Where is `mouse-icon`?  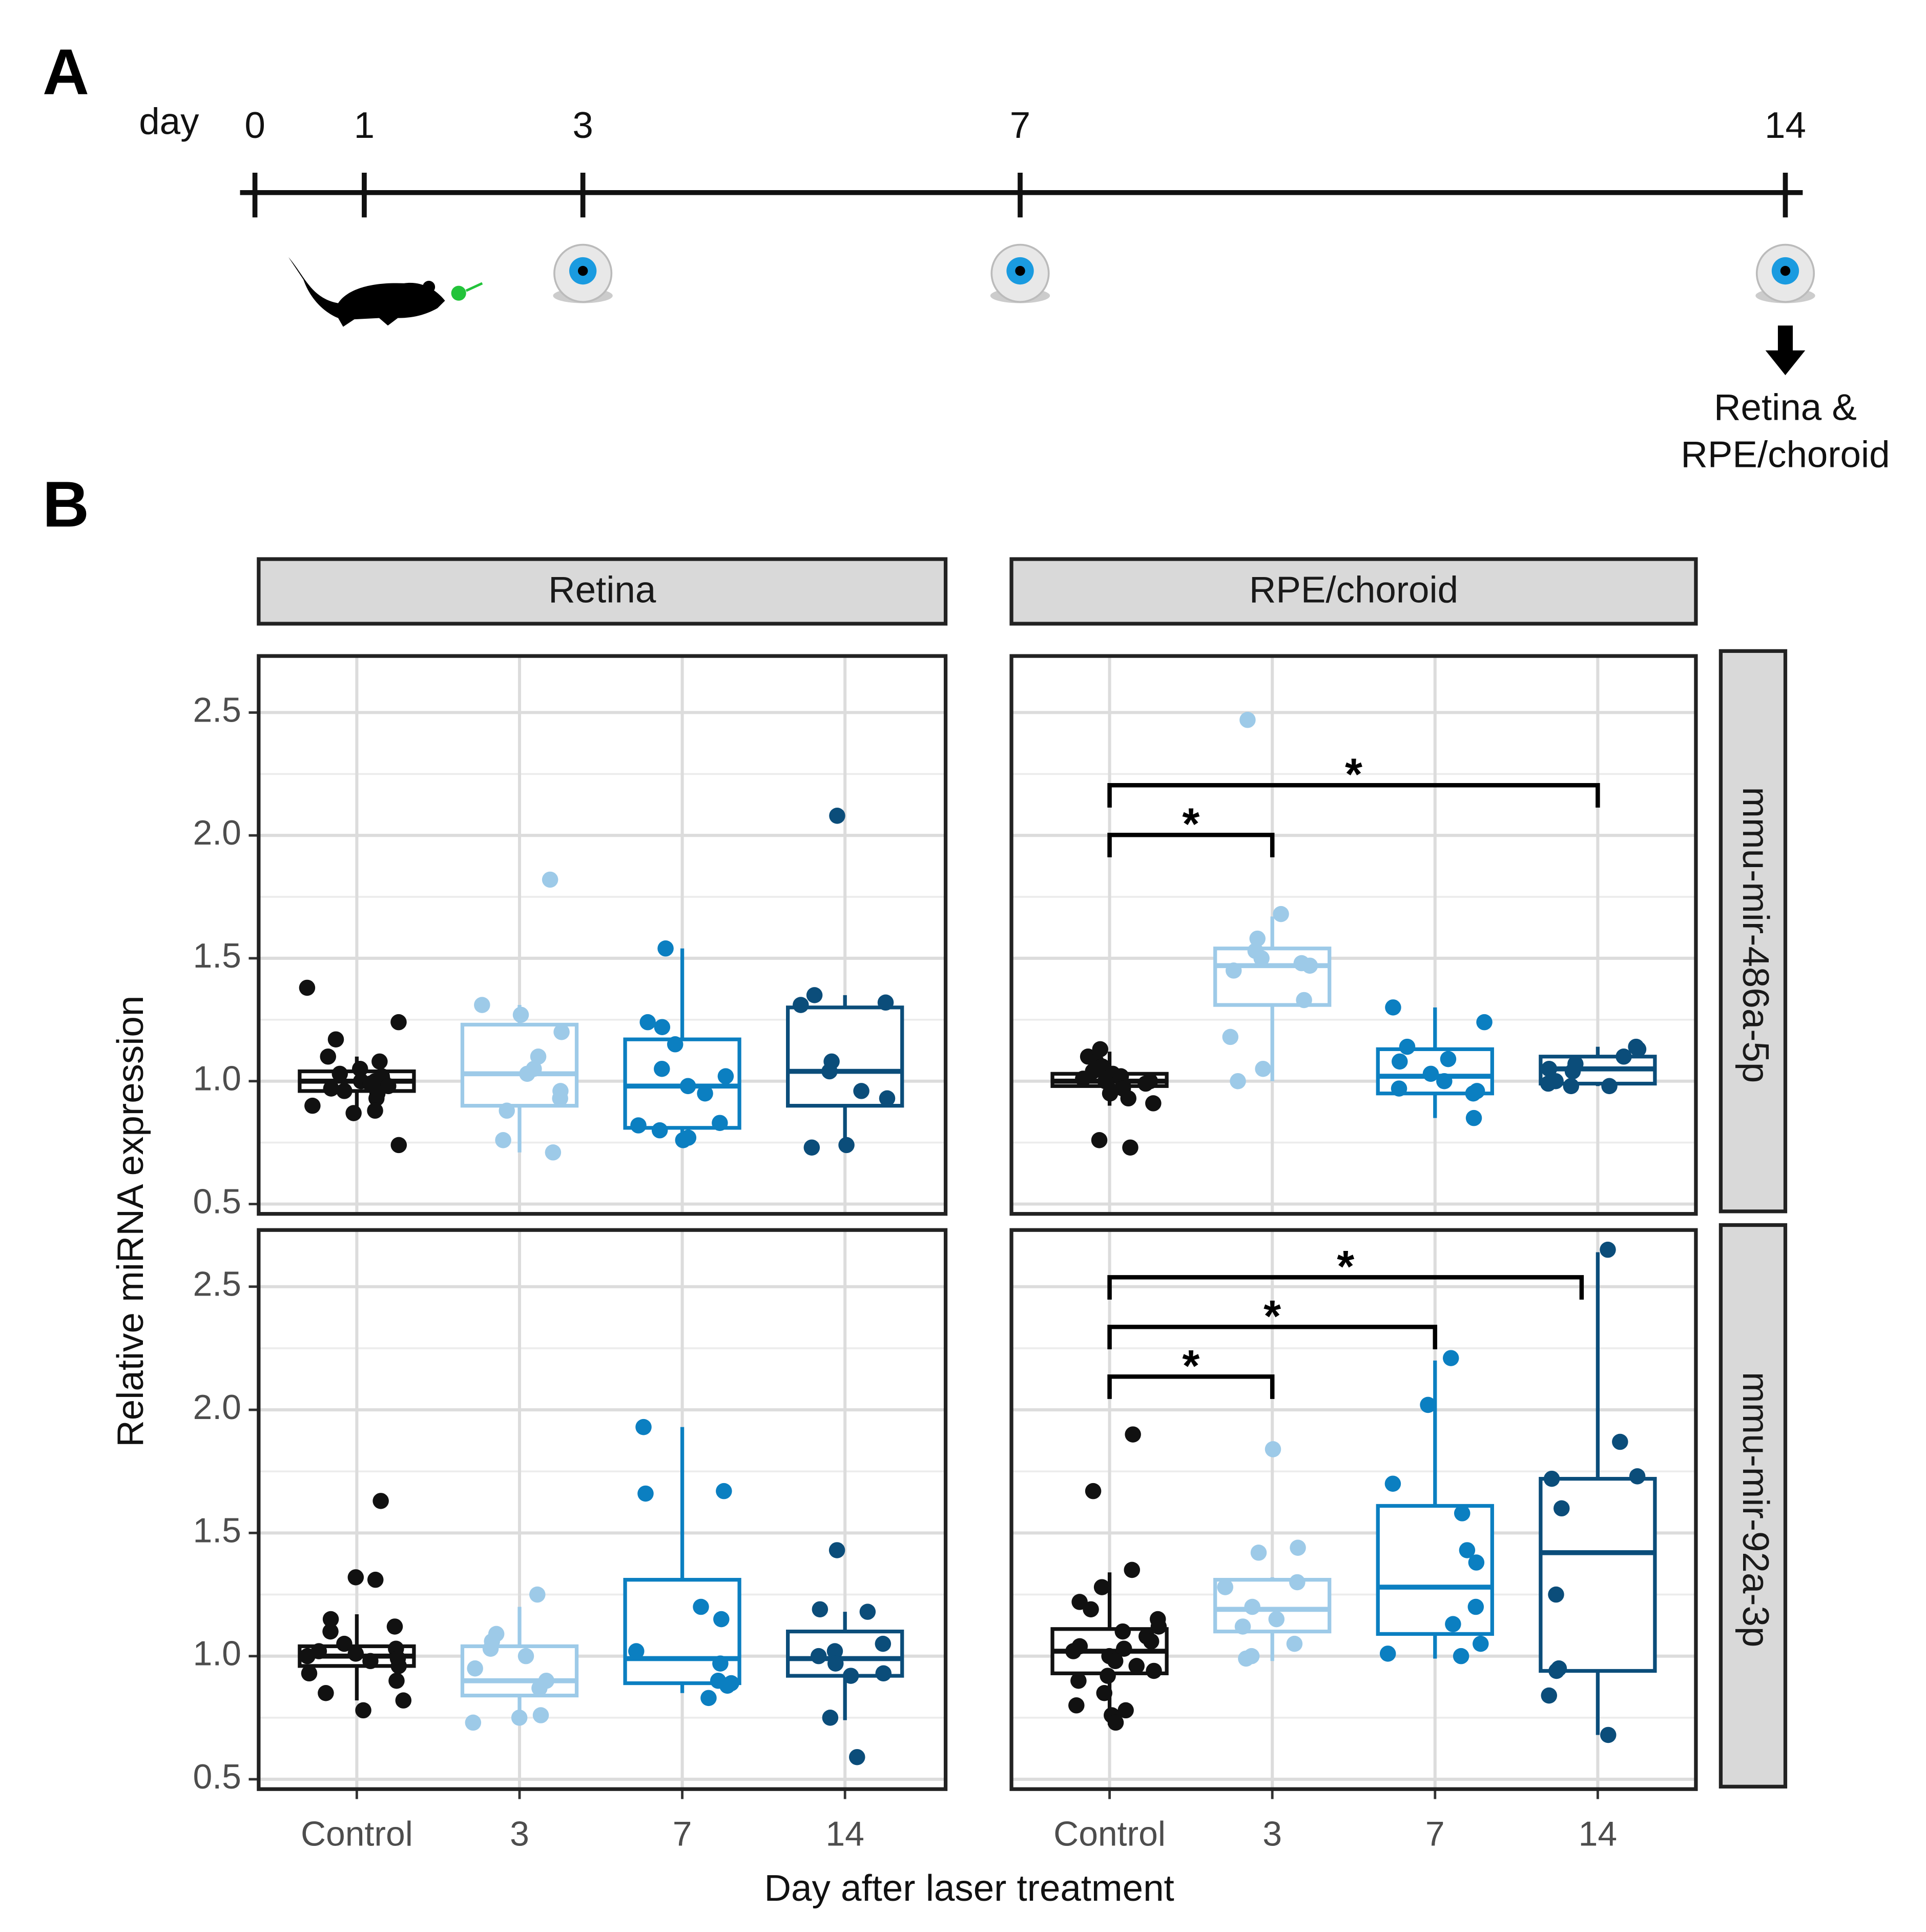 mouse-icon is located at coordinates (385, 292).